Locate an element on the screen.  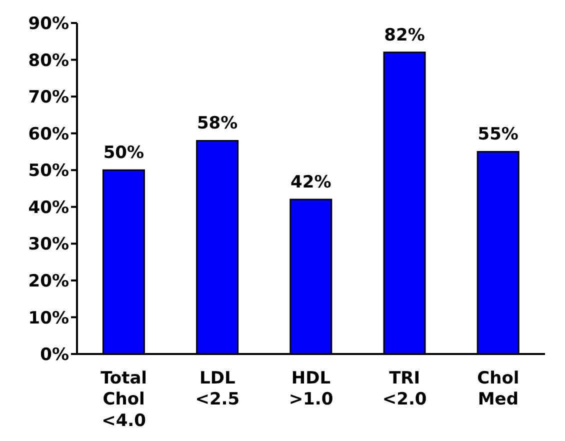
y-tick-label: 80% is located at coordinates (48, 60).